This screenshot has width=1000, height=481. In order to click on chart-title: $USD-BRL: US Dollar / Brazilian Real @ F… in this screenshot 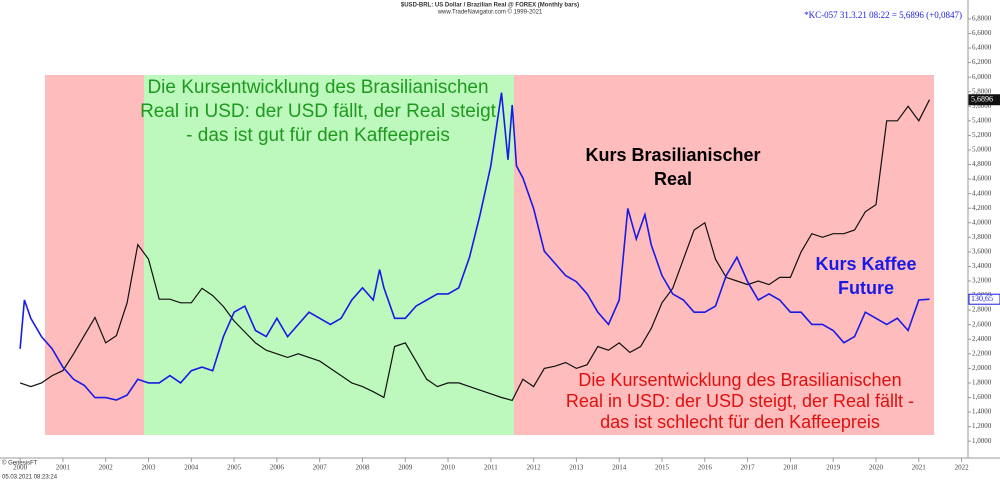, I will do `click(490, 6)`.